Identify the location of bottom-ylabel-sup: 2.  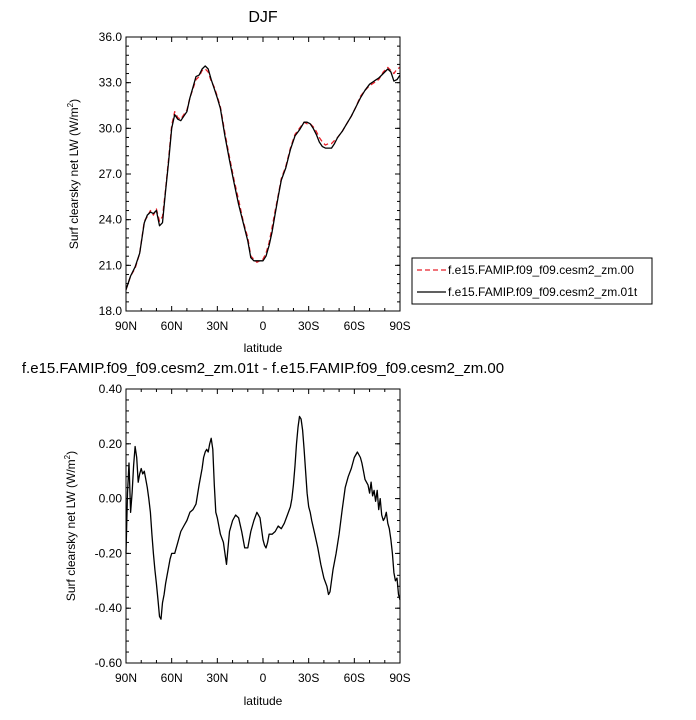
(67, 456).